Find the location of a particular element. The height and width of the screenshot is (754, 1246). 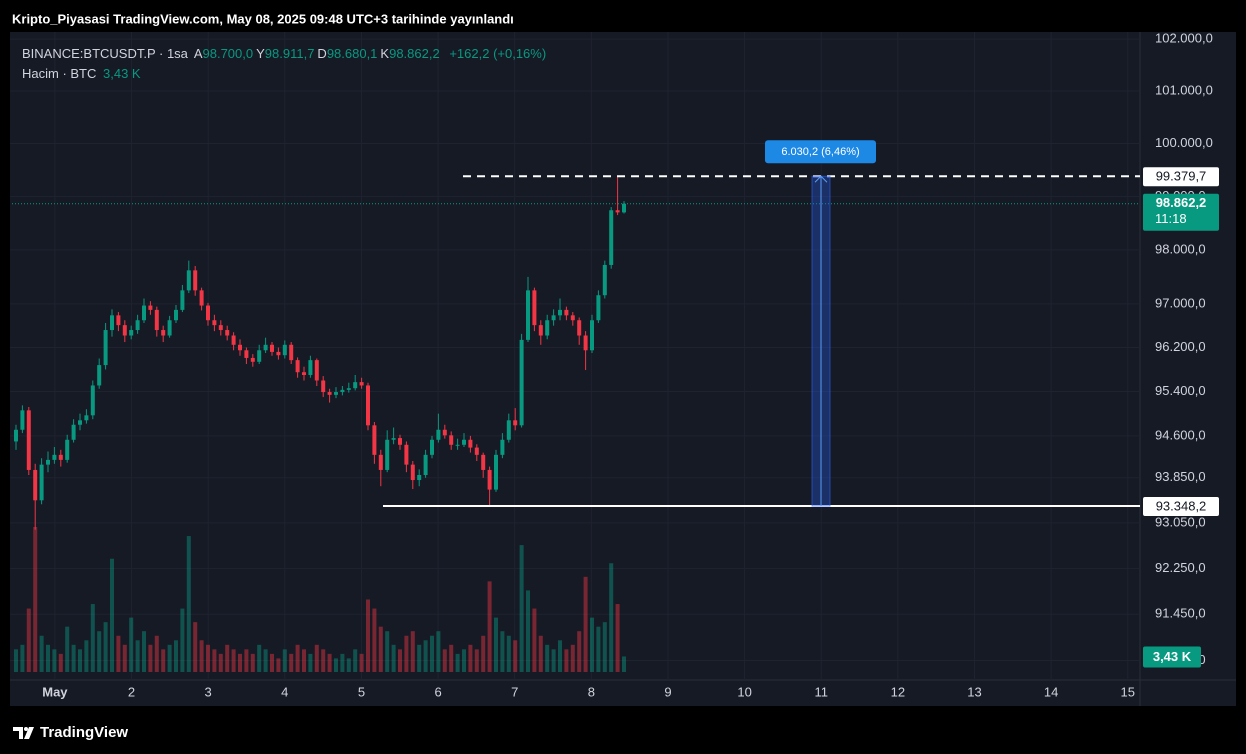

volume-row: Hacim · BTC 3,43 K is located at coordinates (285, 74).